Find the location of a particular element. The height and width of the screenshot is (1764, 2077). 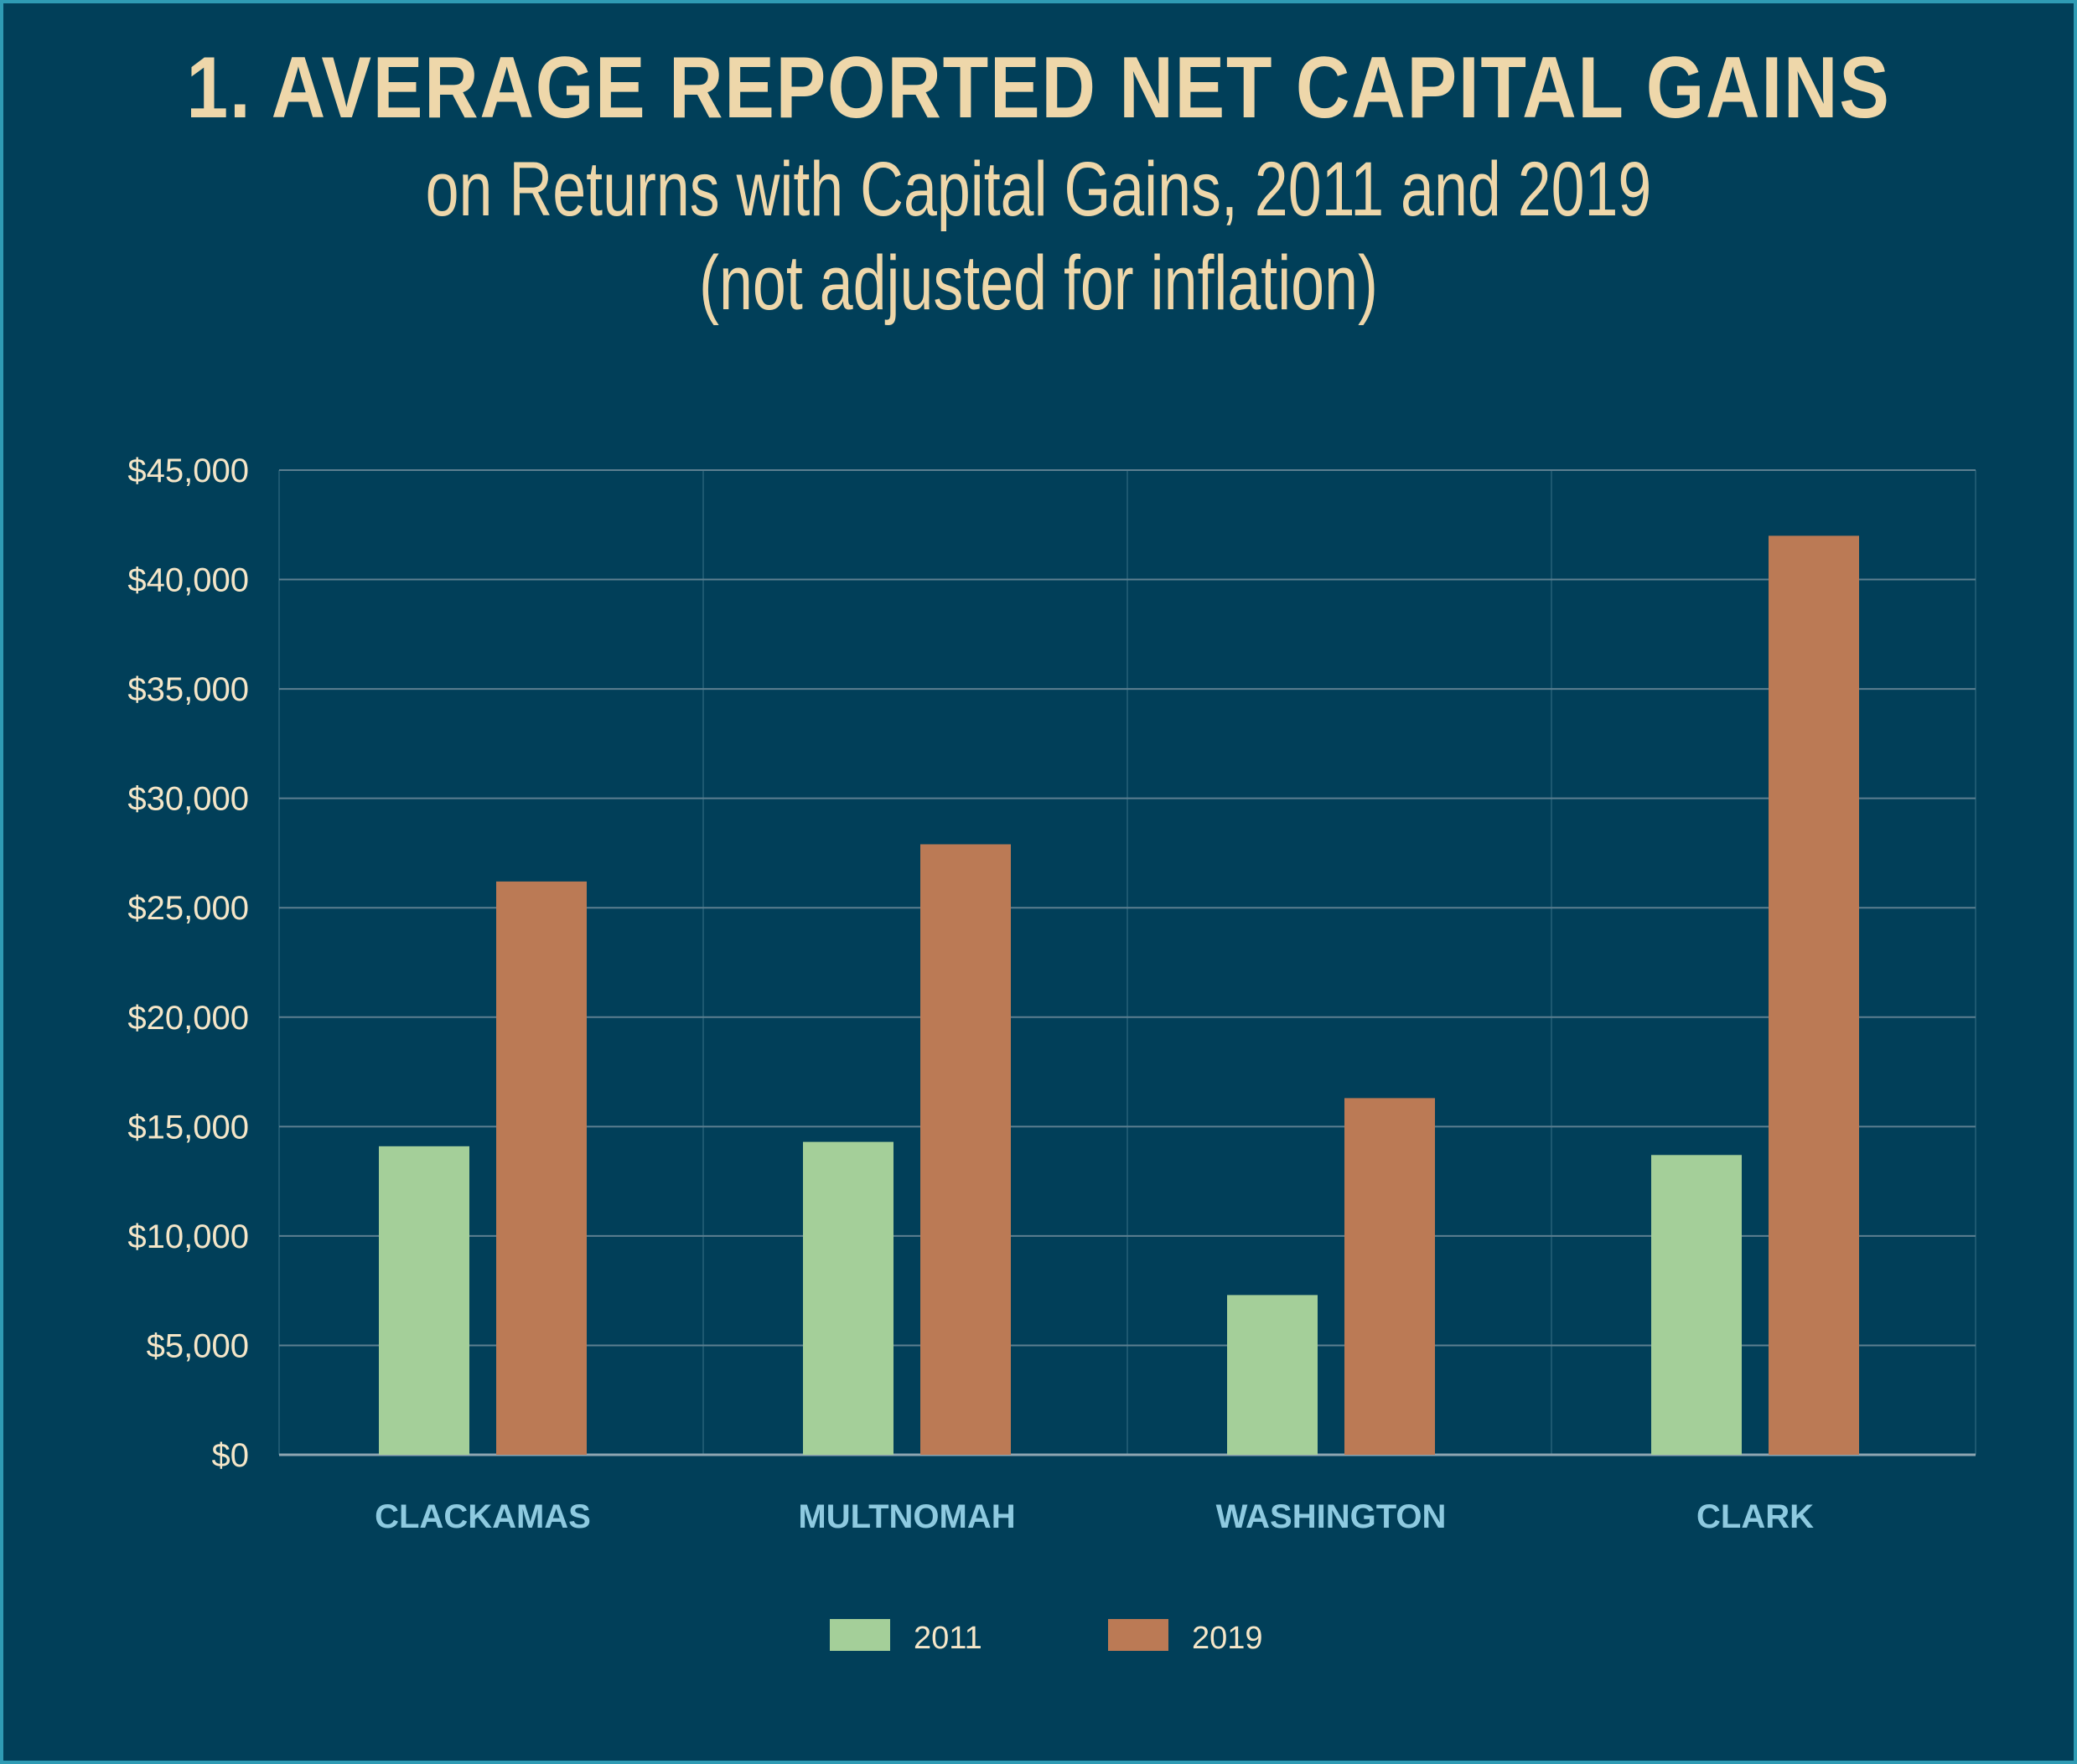

legend-swatch-2011 is located at coordinates (860, 1635).